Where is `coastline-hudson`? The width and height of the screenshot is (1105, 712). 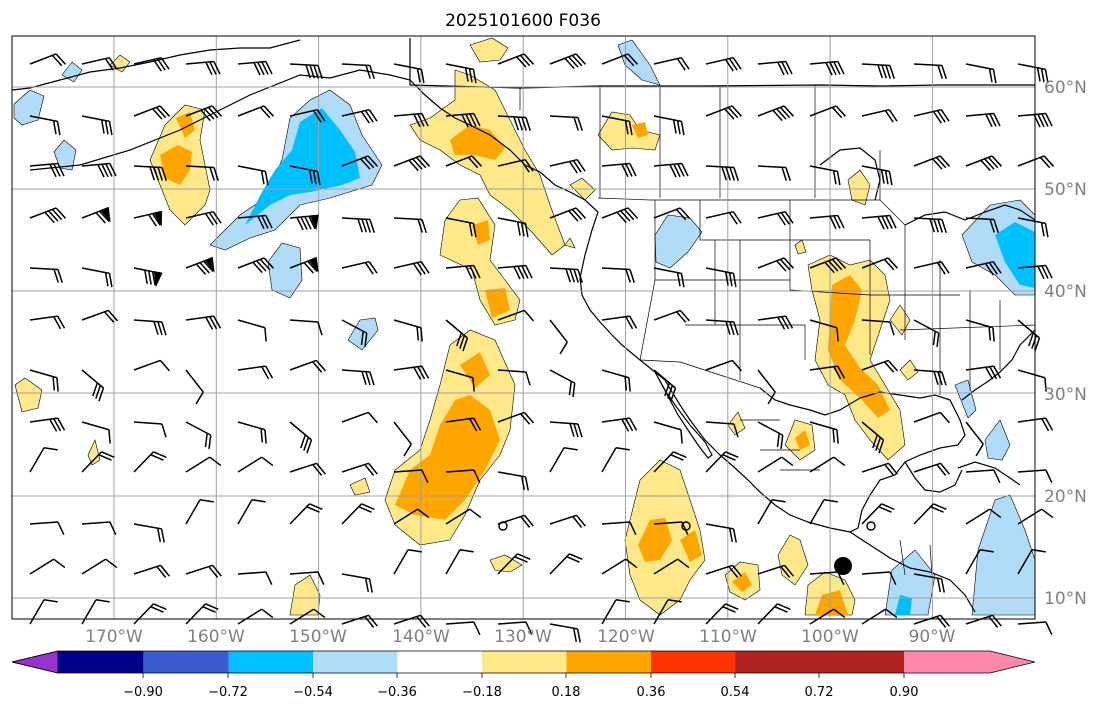 coastline-hudson is located at coordinates (850, 174).